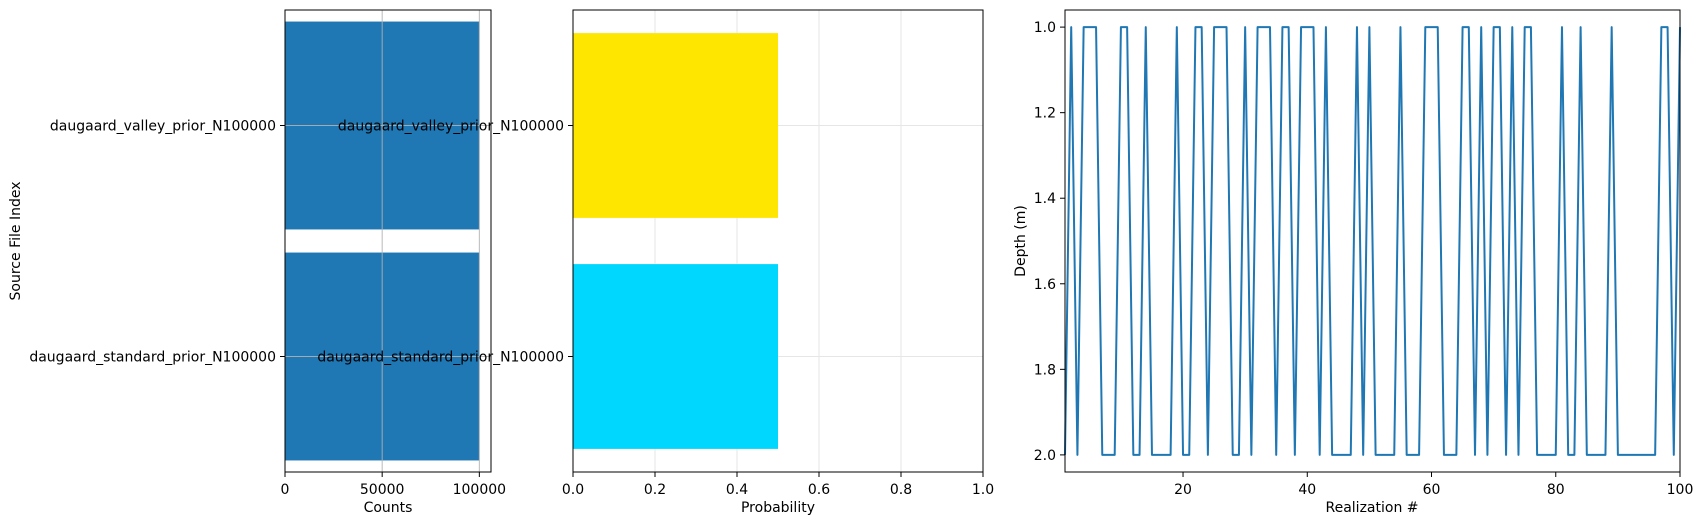 The width and height of the screenshot is (1702, 525). Describe the element at coordinates (1372, 508) in the screenshot. I see `depth-xlabel: Realization #` at that location.